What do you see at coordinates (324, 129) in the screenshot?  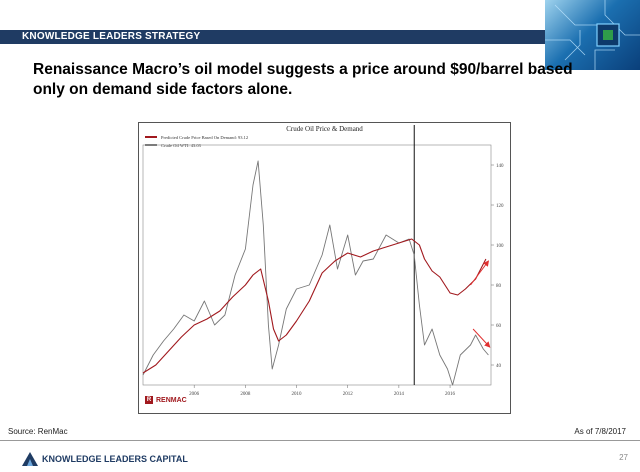 I see `chart-title: Crude Oil Price & Demand` at bounding box center [324, 129].